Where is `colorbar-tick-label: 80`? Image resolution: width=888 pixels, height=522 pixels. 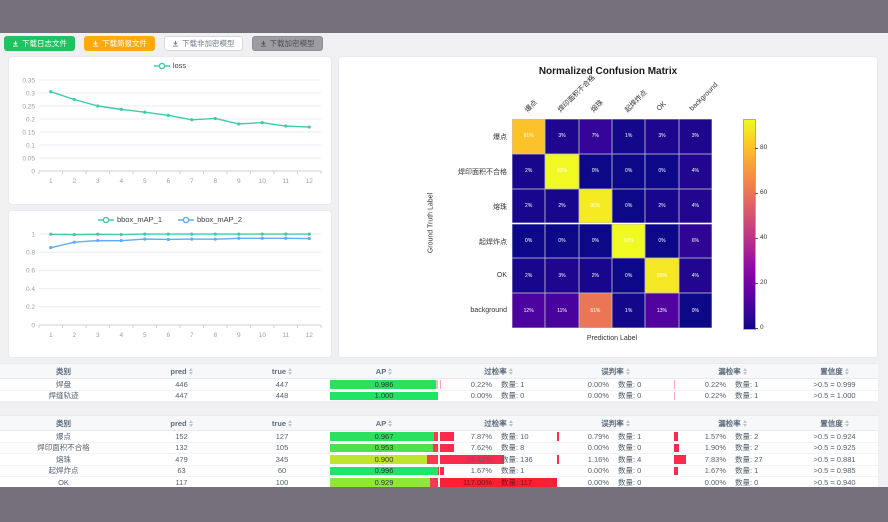
colorbar-tick-label: 80 is located at coordinates (764, 148).